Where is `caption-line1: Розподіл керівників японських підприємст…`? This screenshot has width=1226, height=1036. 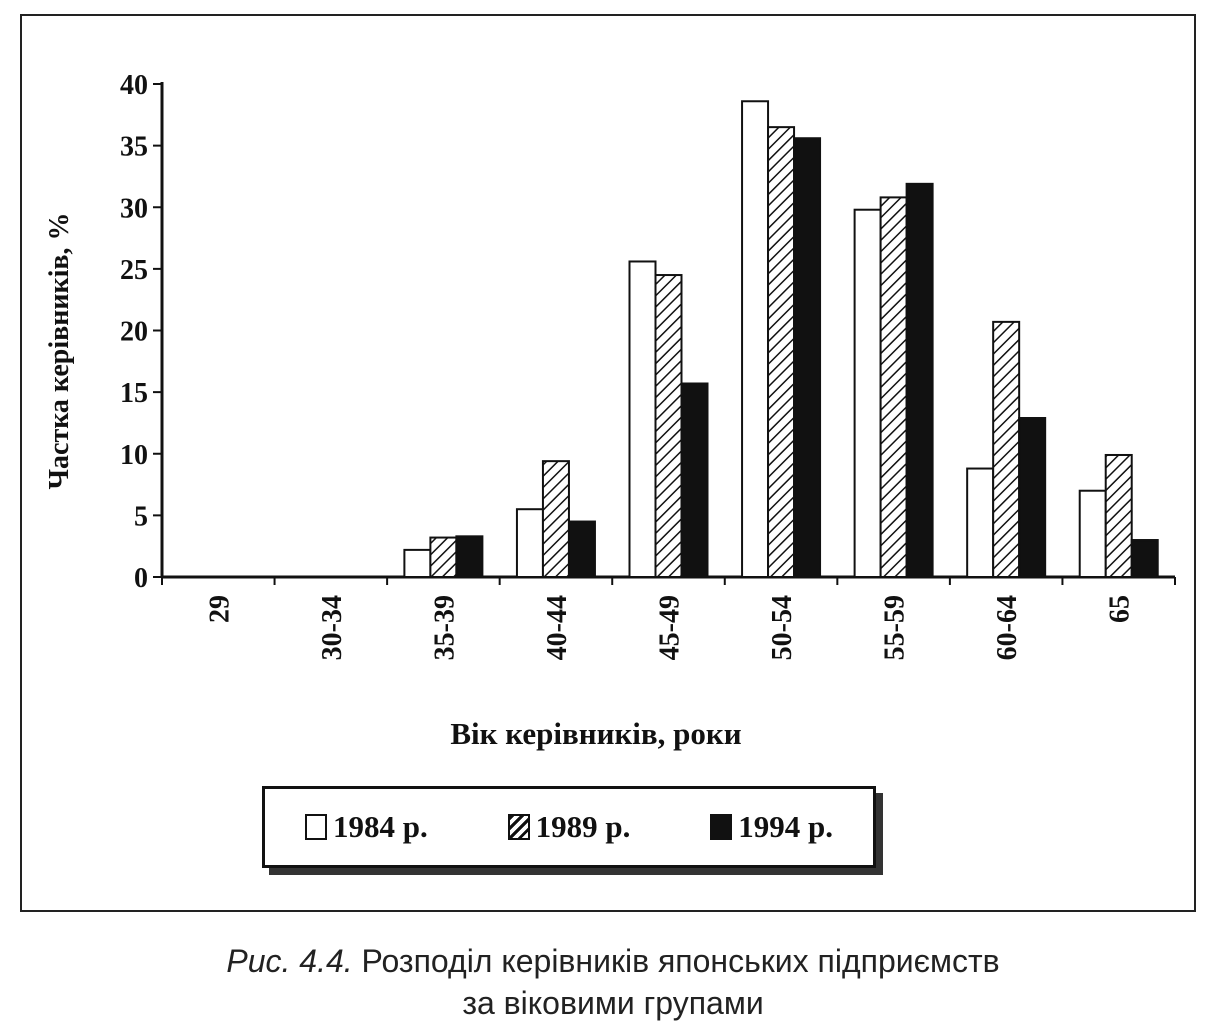 caption-line1: Розподіл керівників японських підприємст… is located at coordinates (676, 961).